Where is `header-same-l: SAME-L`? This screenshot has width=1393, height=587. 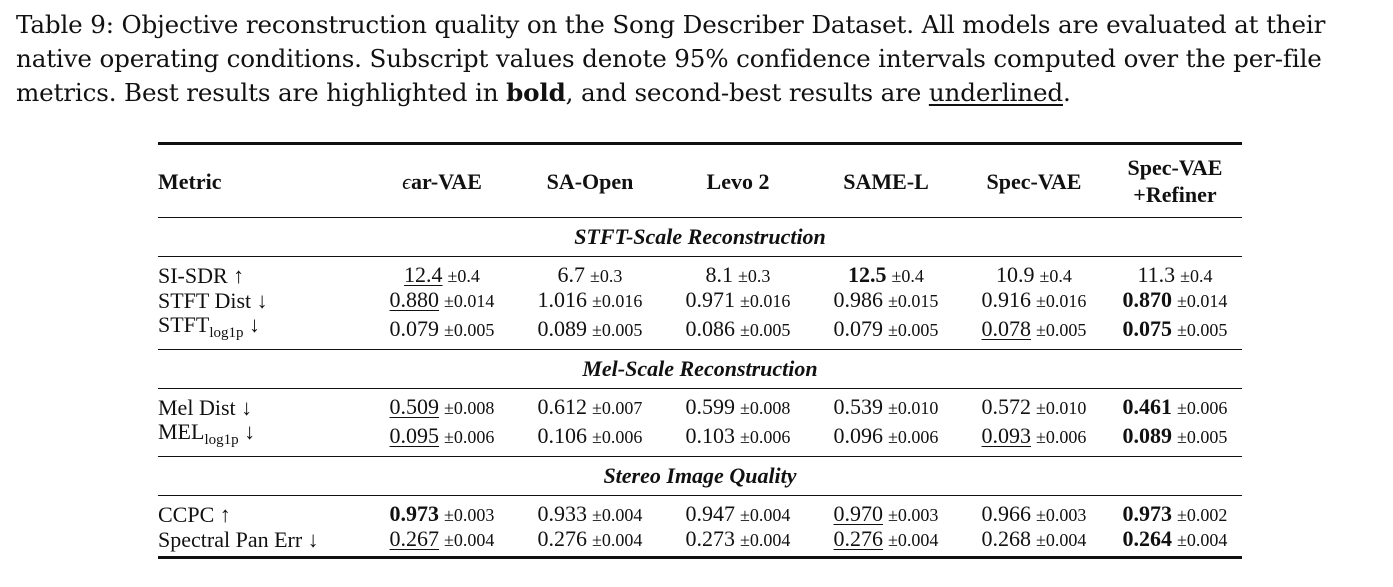 header-same-l: SAME-L is located at coordinates (886, 180).